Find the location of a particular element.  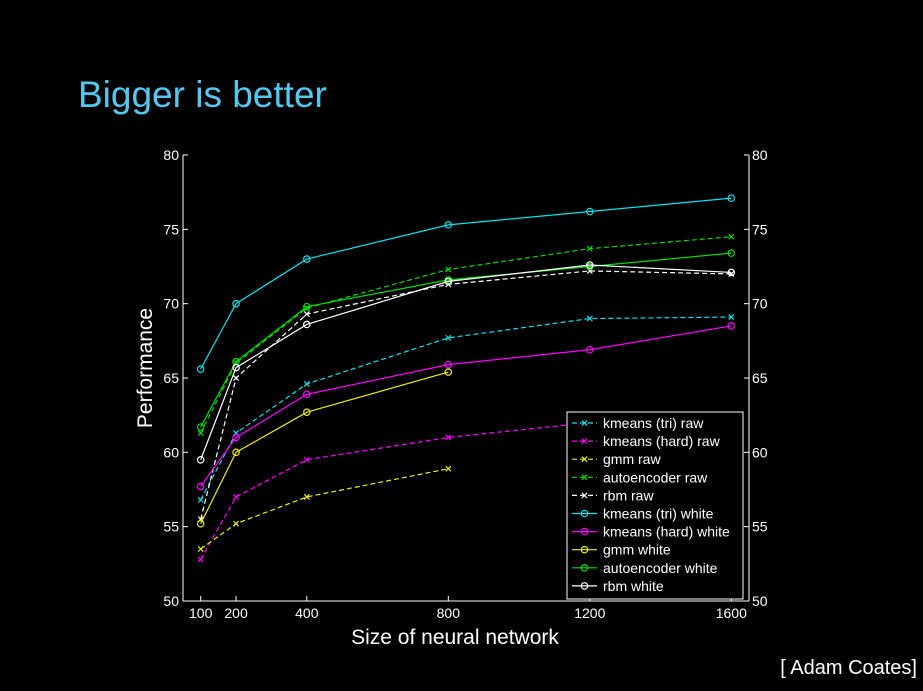

legend-label: autoencoder white is located at coordinates (660, 568).